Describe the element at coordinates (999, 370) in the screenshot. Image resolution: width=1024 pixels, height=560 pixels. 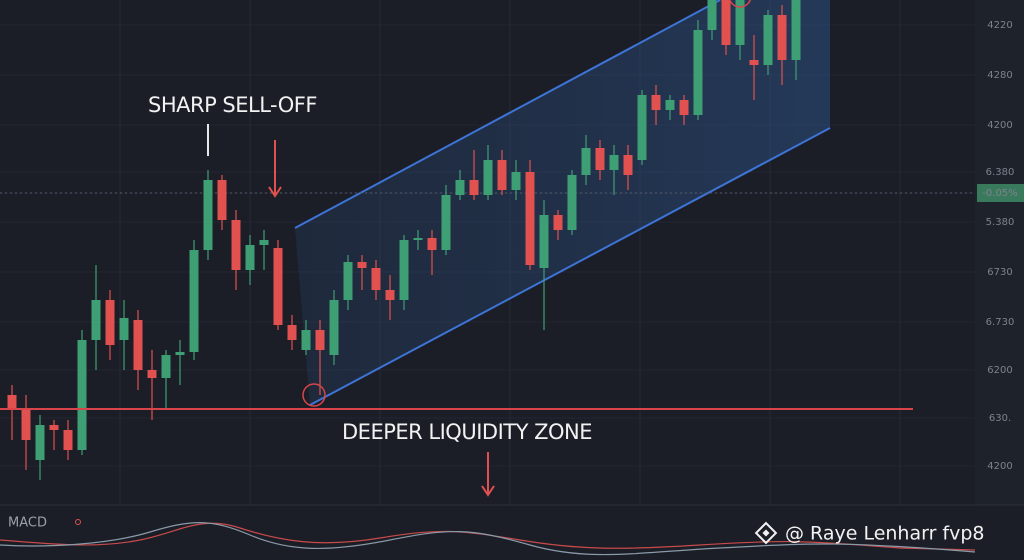
I see `y-tick-label: 6200` at that location.